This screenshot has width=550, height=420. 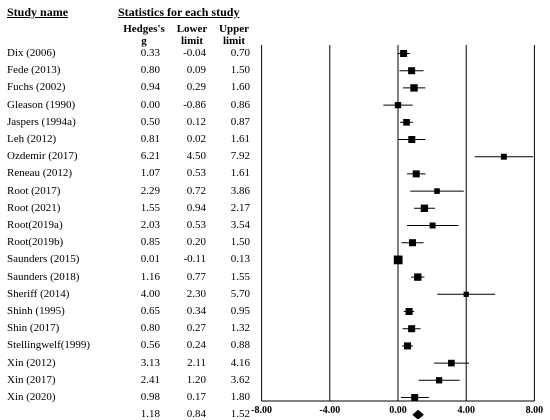 I want to click on upper-limit-header-line1: Upper, so click(x=234, y=29).